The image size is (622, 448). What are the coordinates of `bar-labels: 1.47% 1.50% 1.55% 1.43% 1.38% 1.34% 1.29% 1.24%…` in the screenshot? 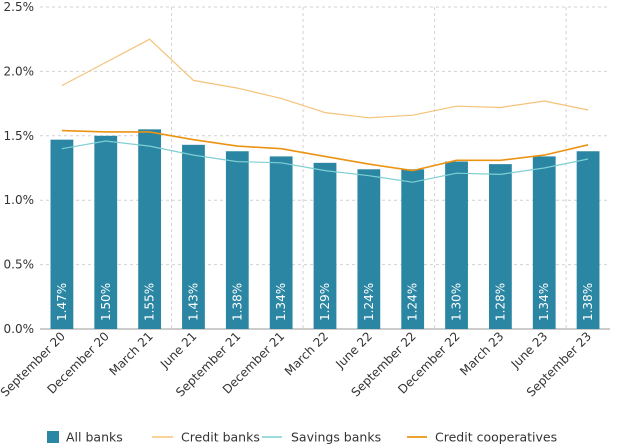 It's located at (325, 302).